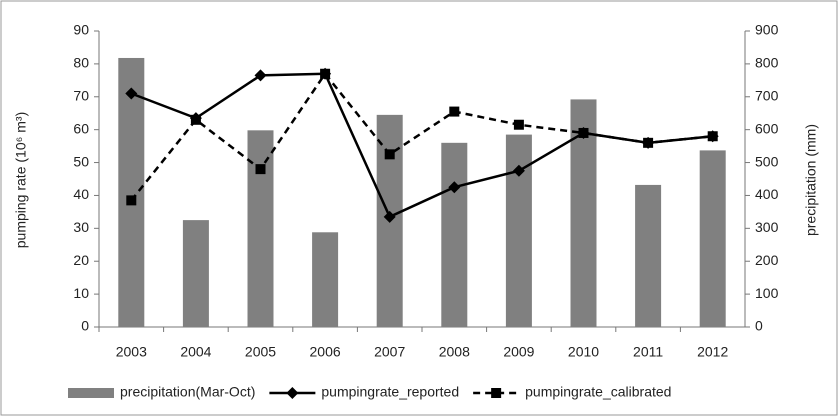  Describe the element at coordinates (81, 95) in the screenshot. I see `y-tick-label: 70` at that location.